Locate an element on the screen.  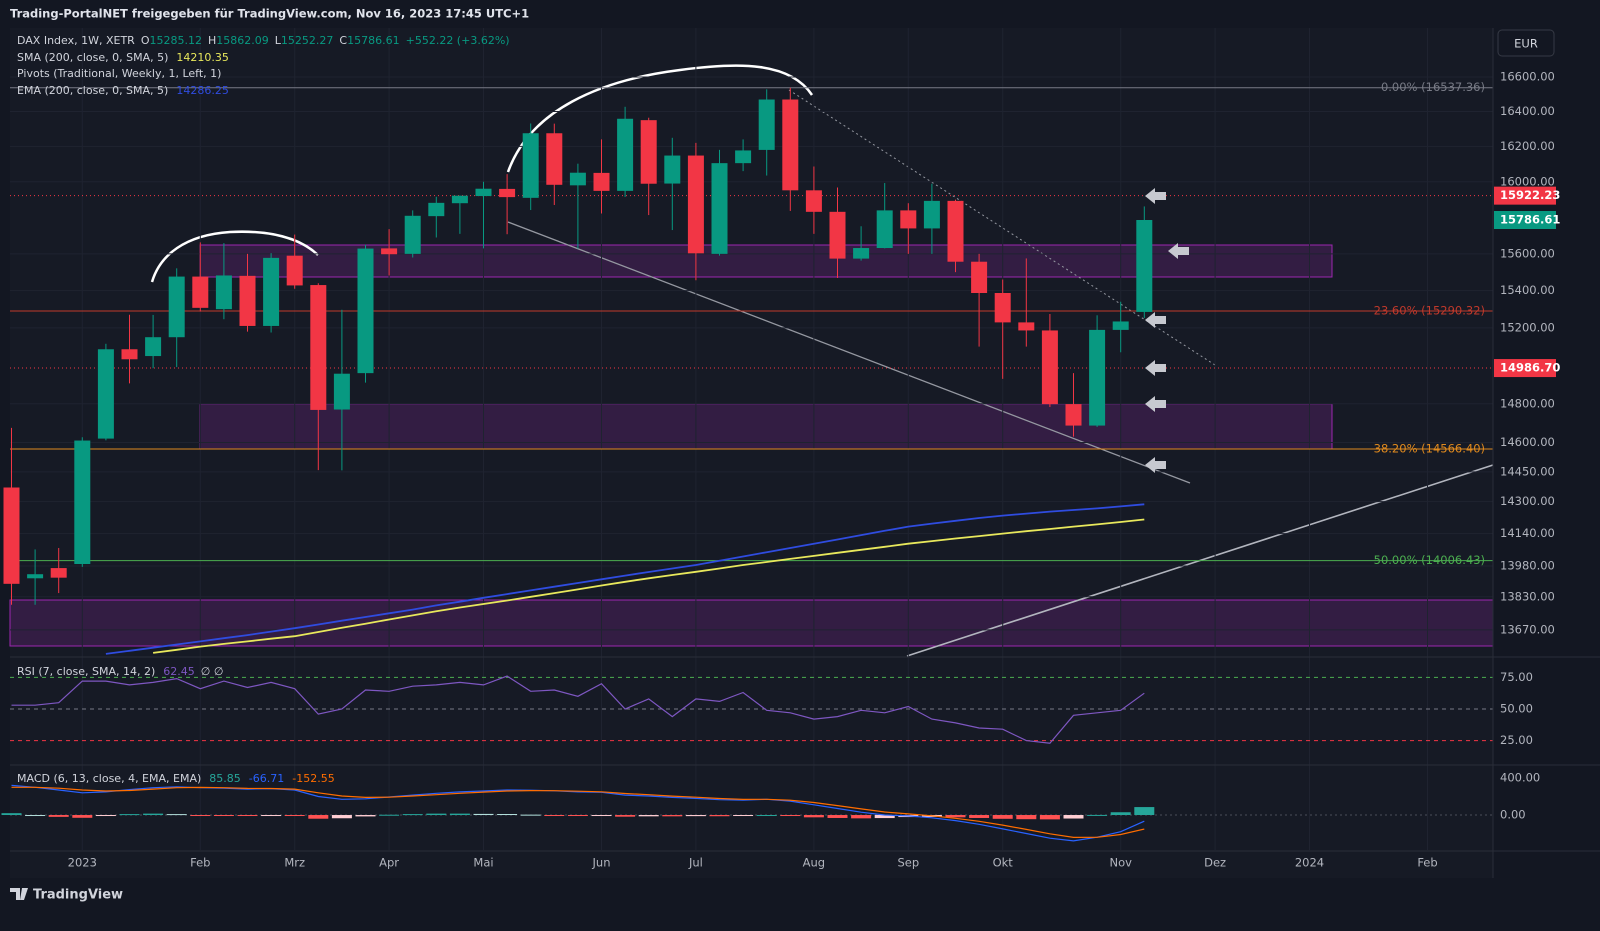
zone is located at coordinates (751, 623).